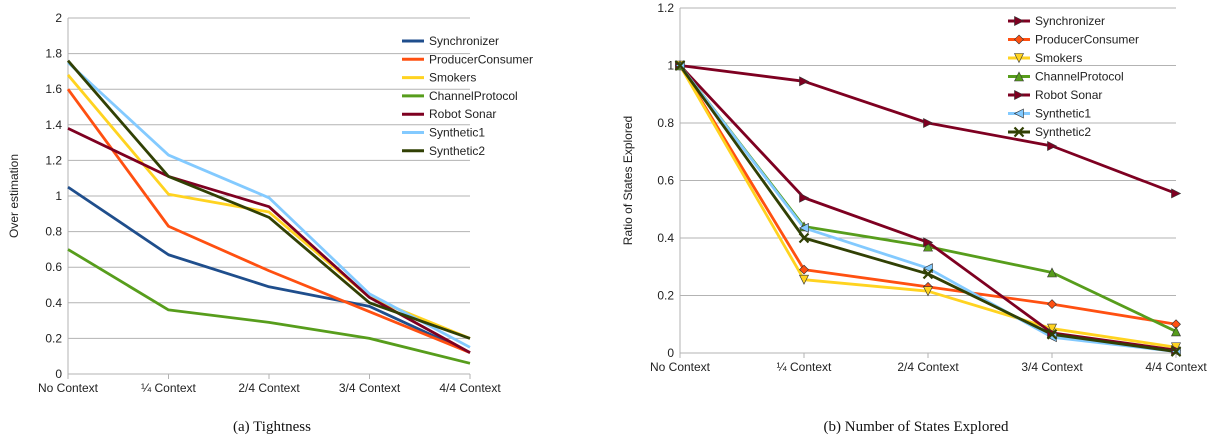 This screenshot has height=439, width=1220. I want to click on caption-a: (a) Tightness, so click(272, 427).